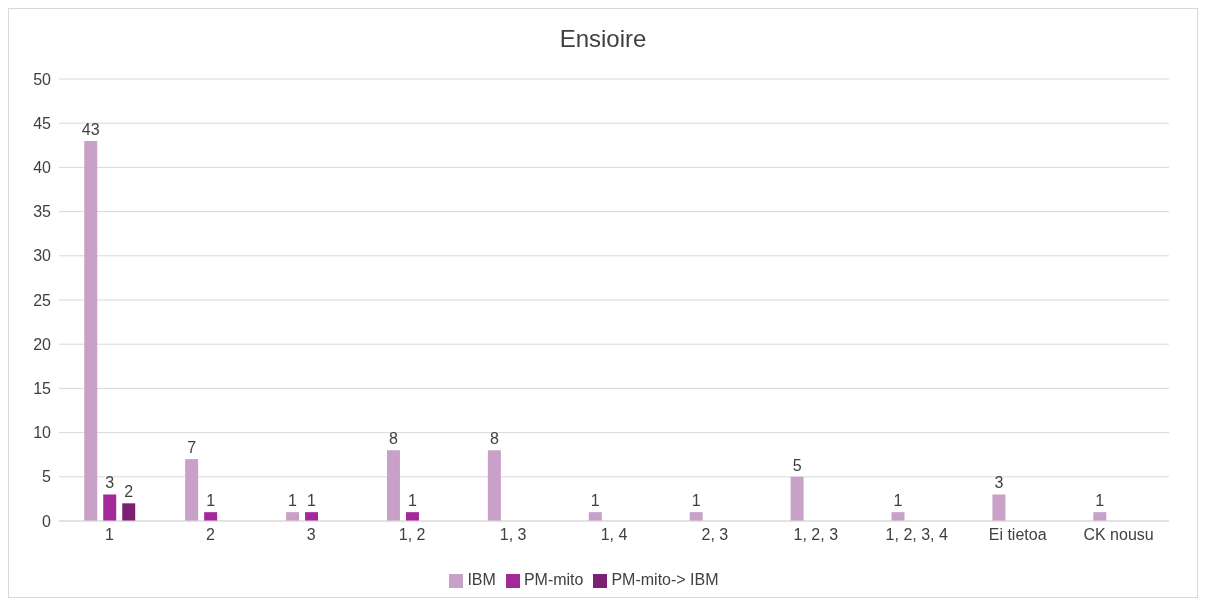  Describe the element at coordinates (42, 344) in the screenshot. I see `y-tick-label: 20` at that location.